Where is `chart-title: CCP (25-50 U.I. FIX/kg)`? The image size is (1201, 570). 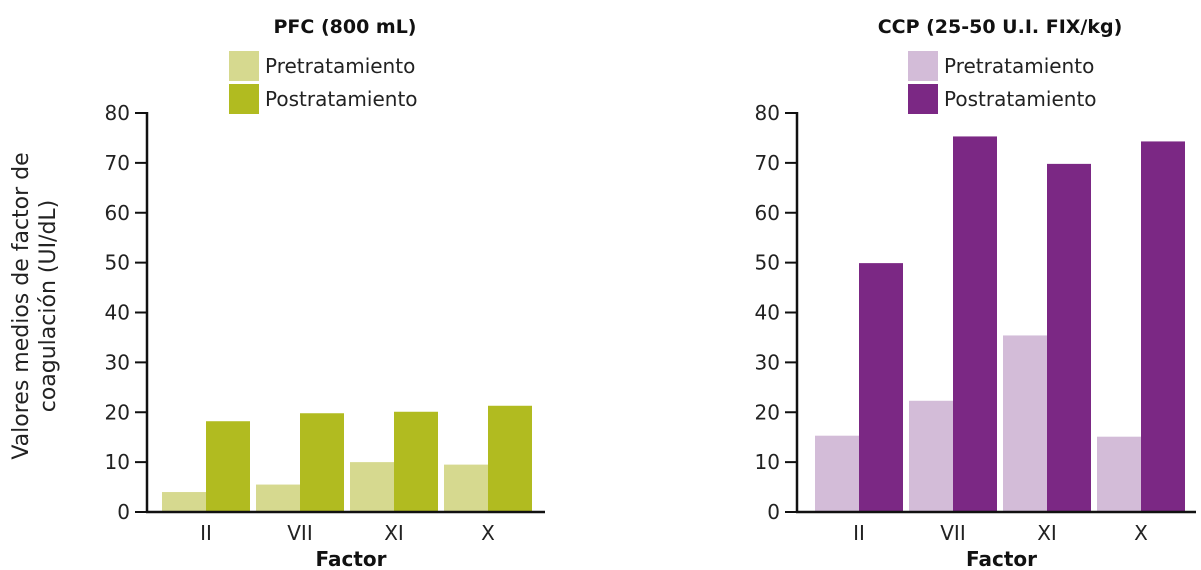 chart-title: CCP (25-50 U.I. FIX/kg) is located at coordinates (1000, 27).